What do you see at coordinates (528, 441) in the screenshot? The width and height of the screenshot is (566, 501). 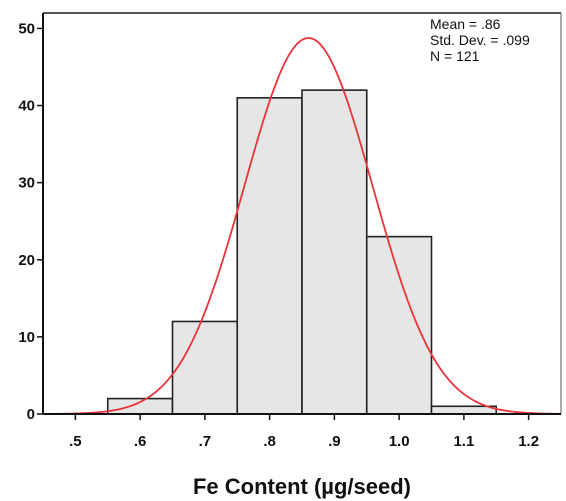 I see `x-tick-label-7: 1.2` at bounding box center [528, 441].